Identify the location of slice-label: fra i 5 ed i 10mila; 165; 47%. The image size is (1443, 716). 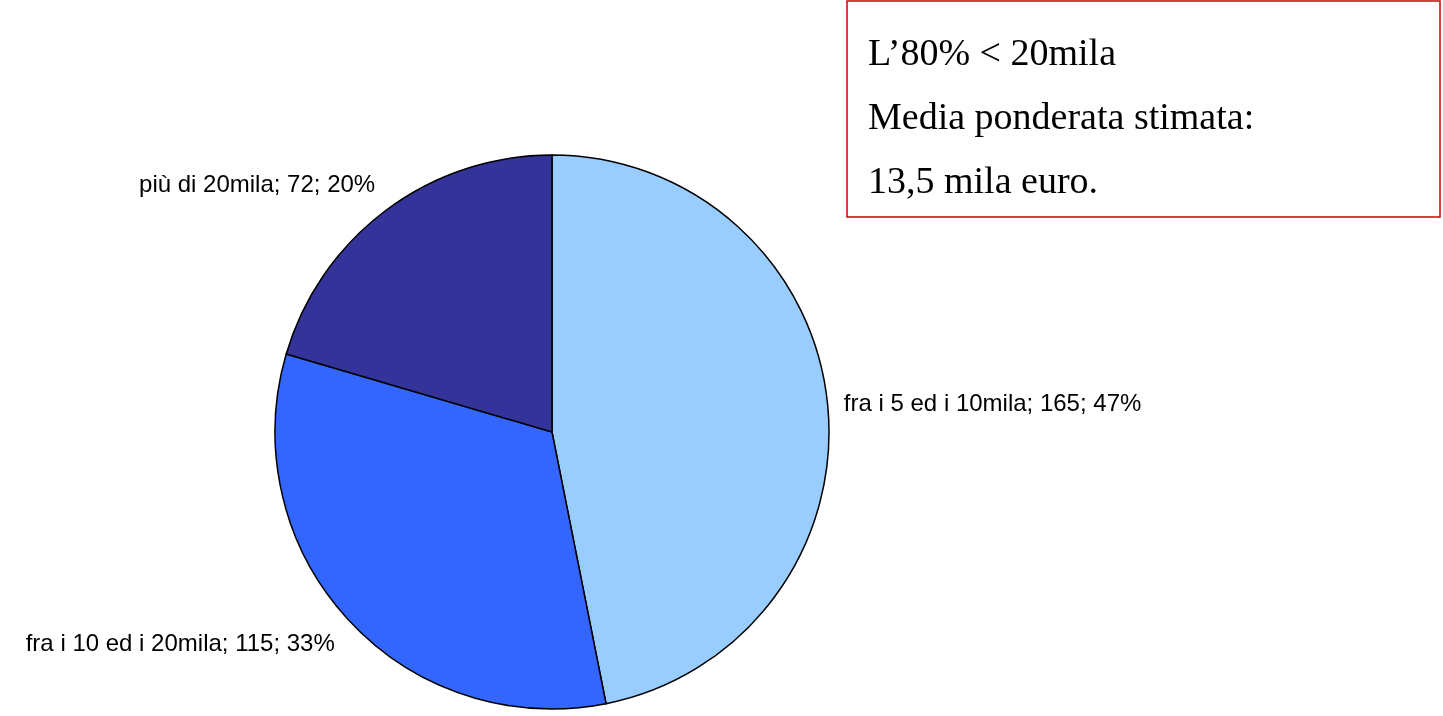
(992, 403).